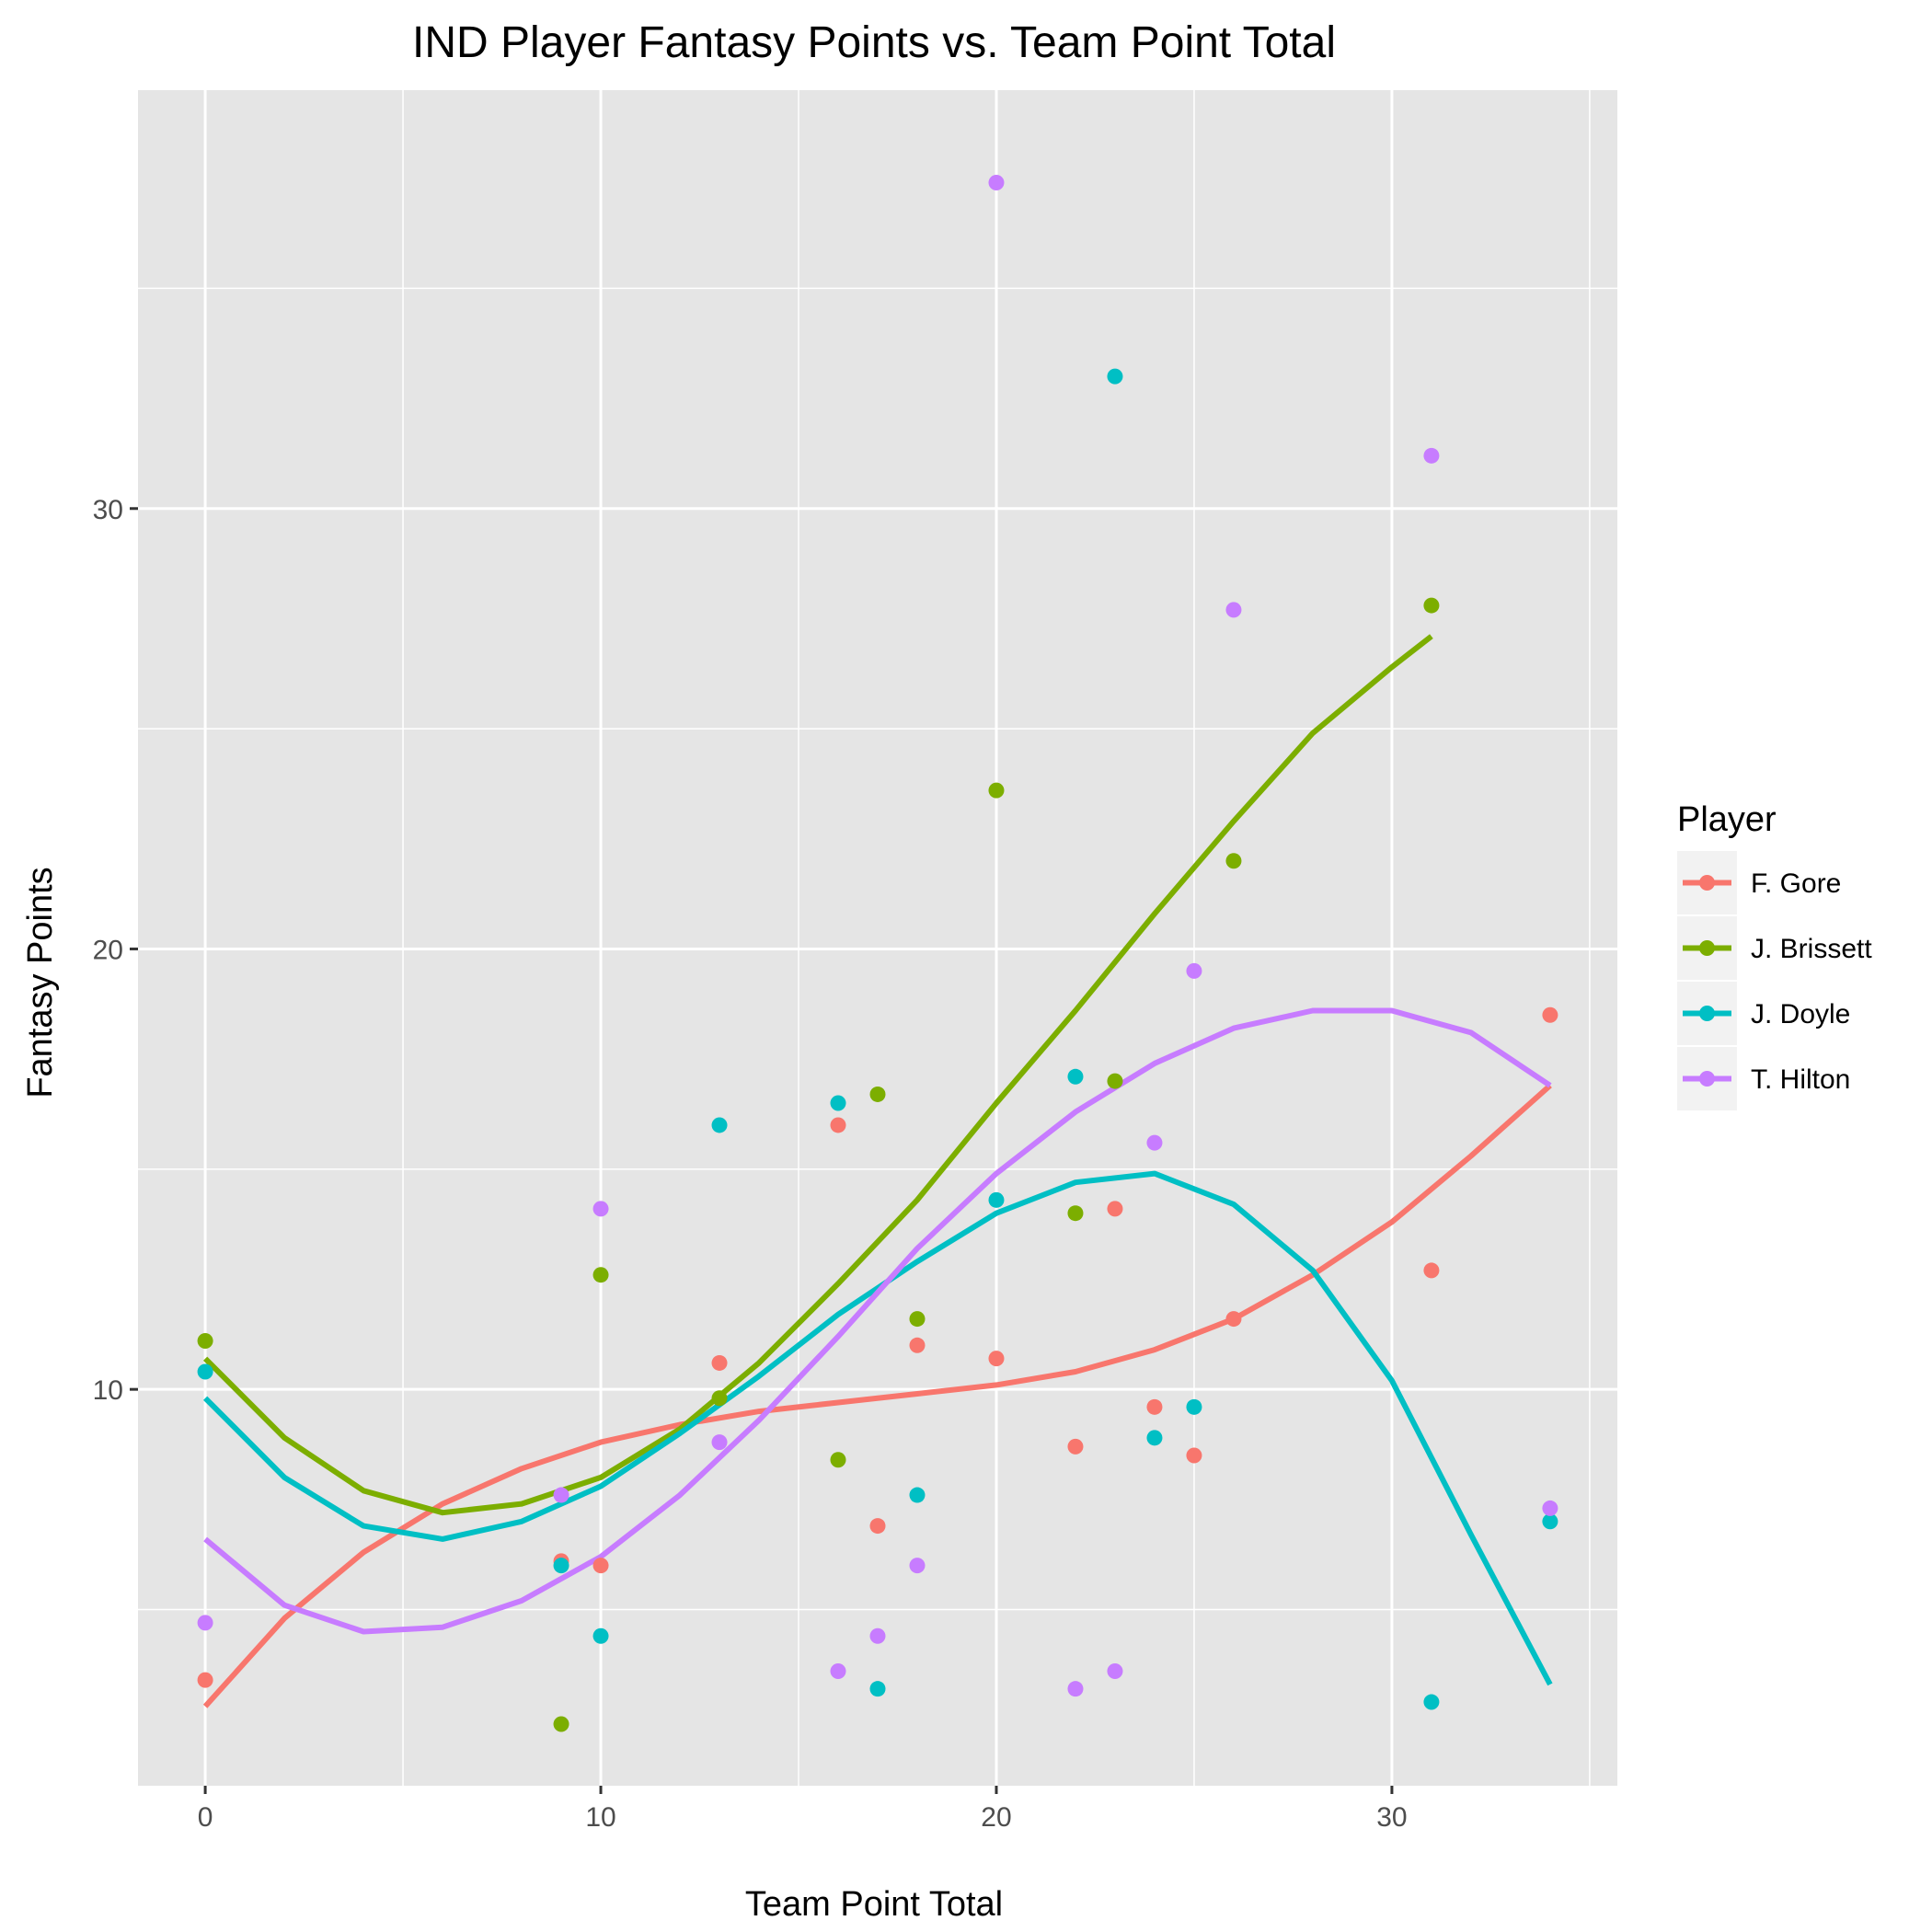 The height and width of the screenshot is (1932, 1932). I want to click on y-tick-label: 30, so click(108, 510).